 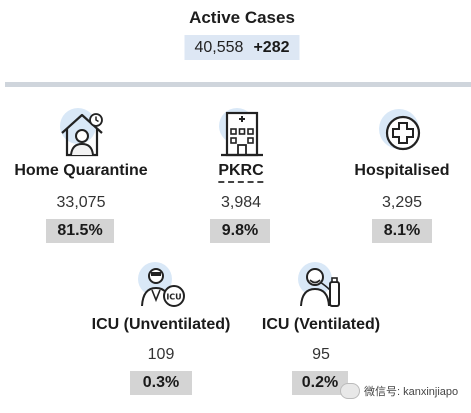 I want to click on home-quarantine-percent: 81.5%, so click(x=80, y=231).